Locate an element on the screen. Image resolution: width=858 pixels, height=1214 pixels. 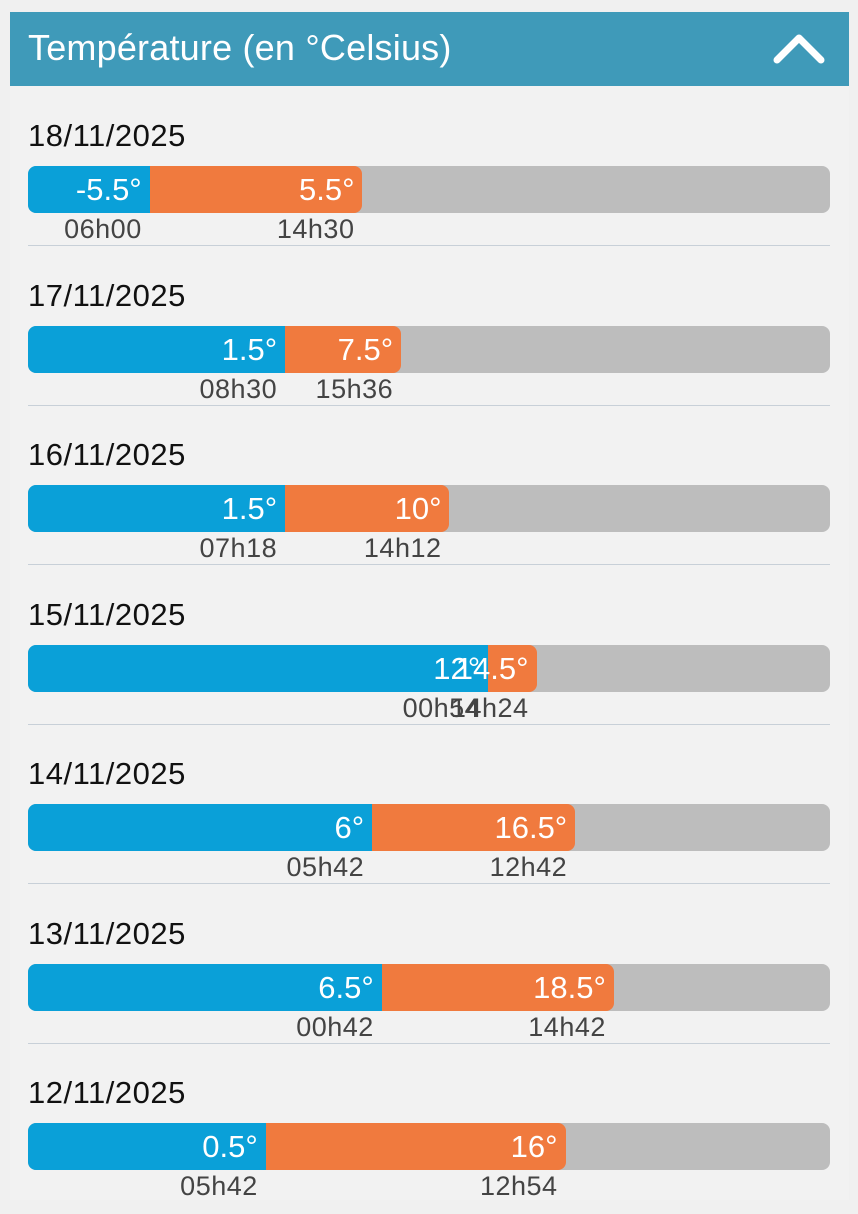
temperature-bar: 0.5° 16° is located at coordinates (429, 1146).